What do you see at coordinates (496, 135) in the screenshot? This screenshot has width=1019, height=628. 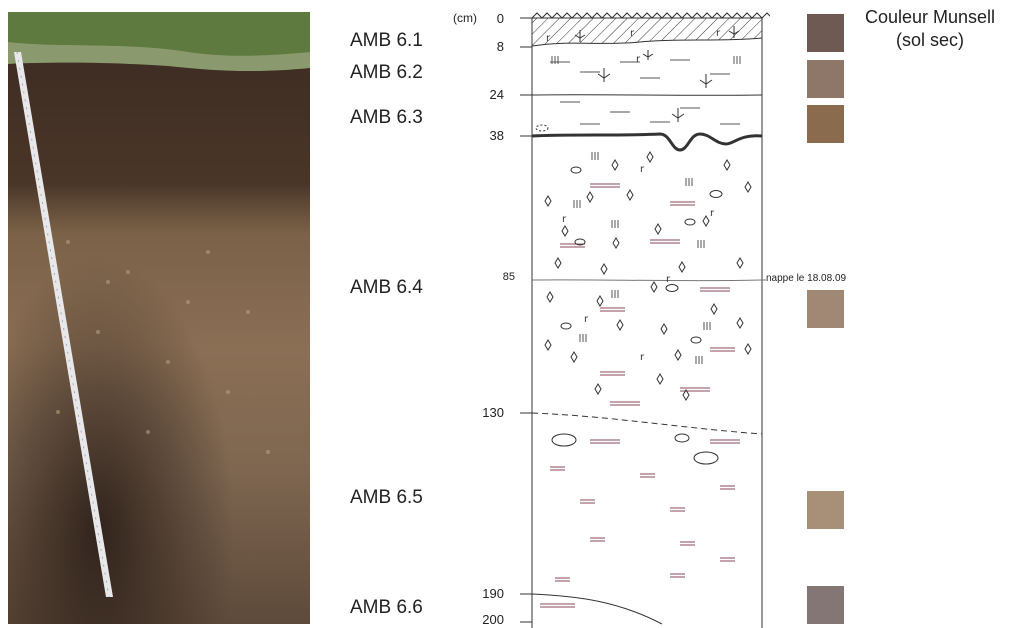 I see `depth-tick-38: 38` at bounding box center [496, 135].